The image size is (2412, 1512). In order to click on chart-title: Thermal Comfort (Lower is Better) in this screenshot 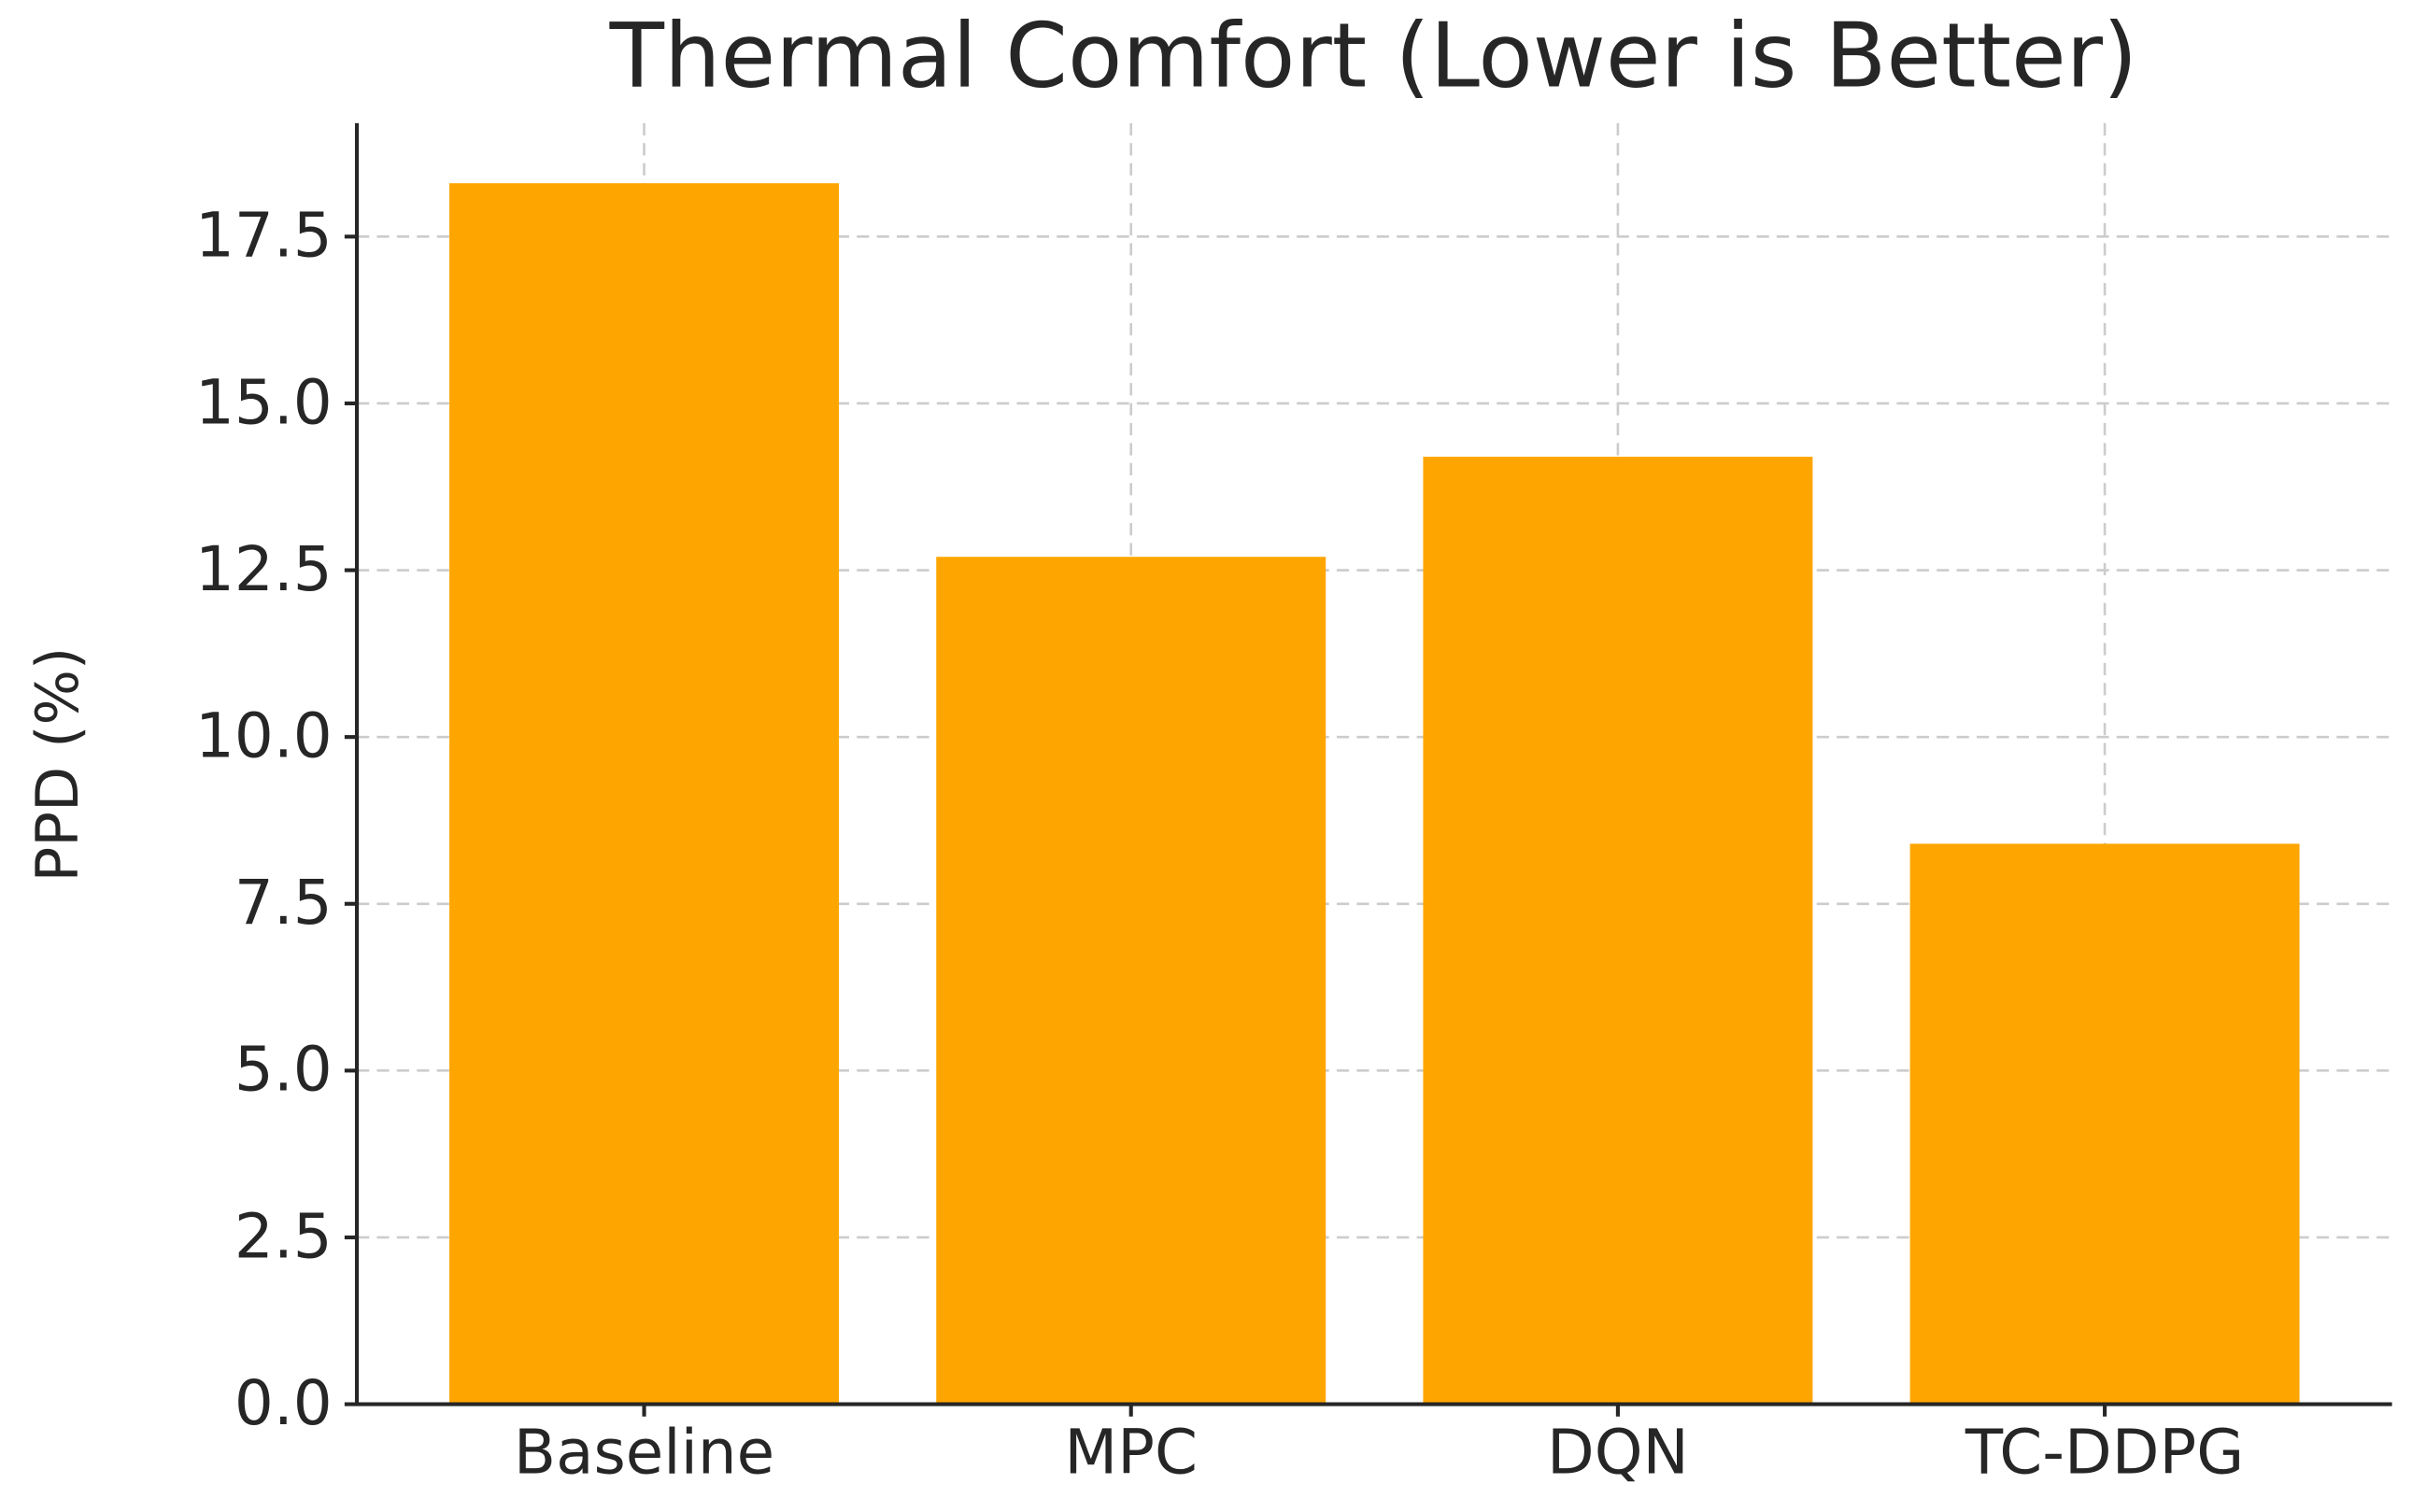, I will do `click(1373, 55)`.